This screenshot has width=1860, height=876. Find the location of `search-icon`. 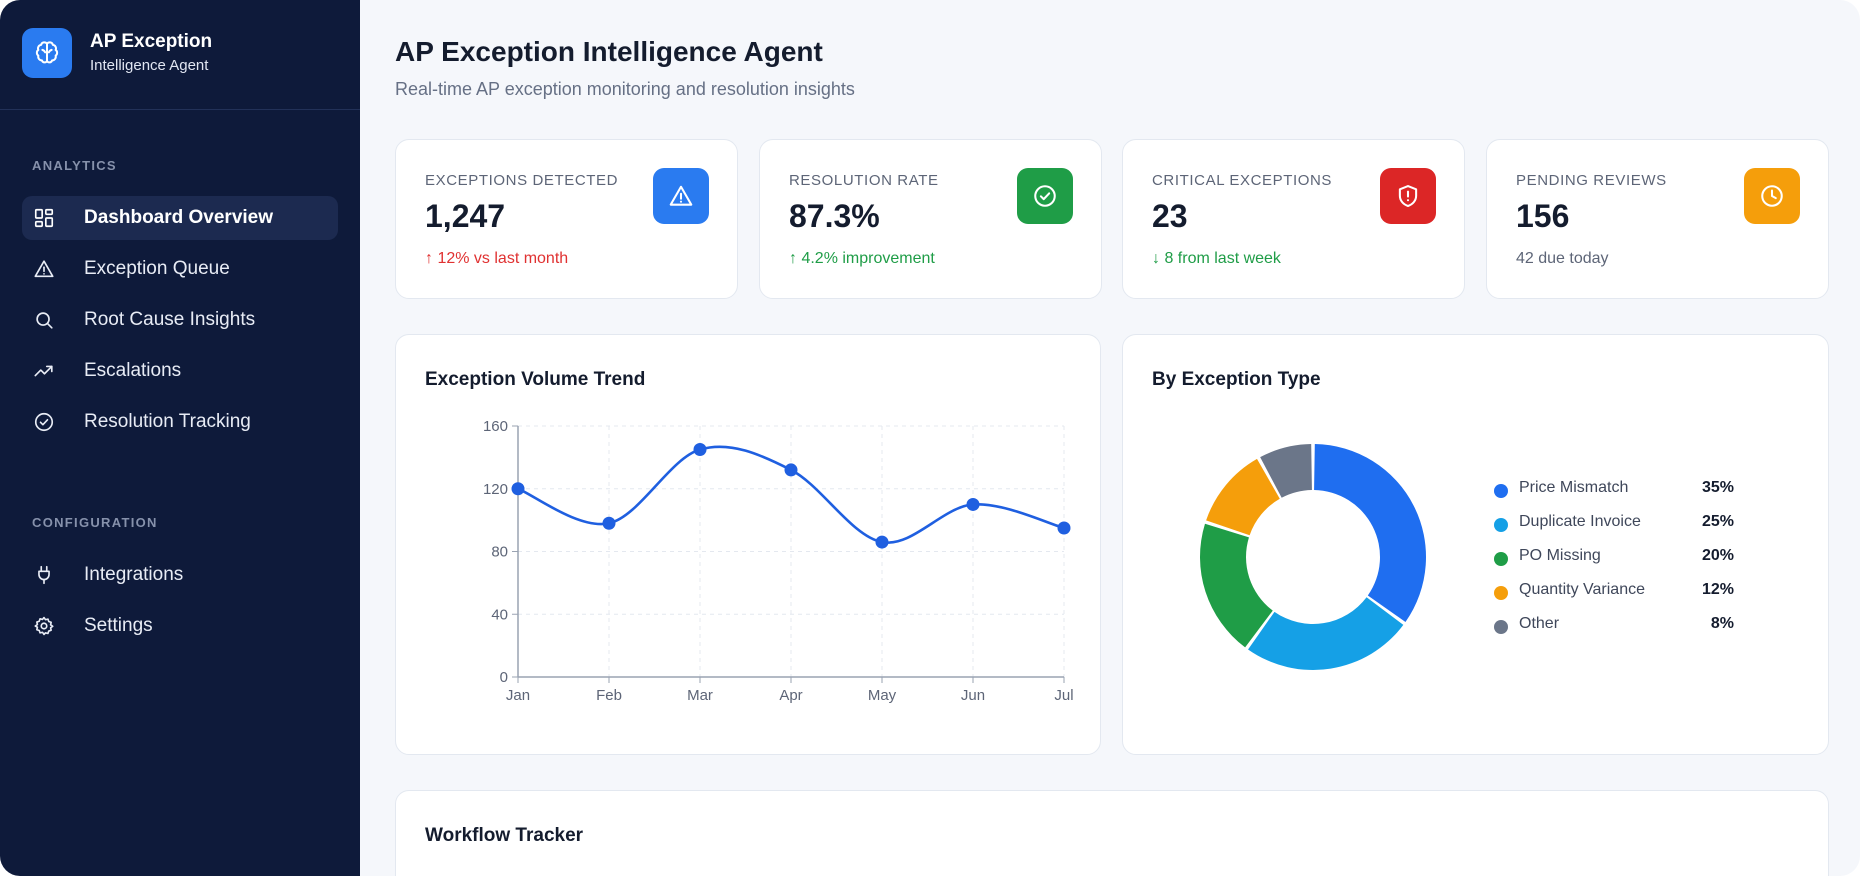

search-icon is located at coordinates (44, 320).